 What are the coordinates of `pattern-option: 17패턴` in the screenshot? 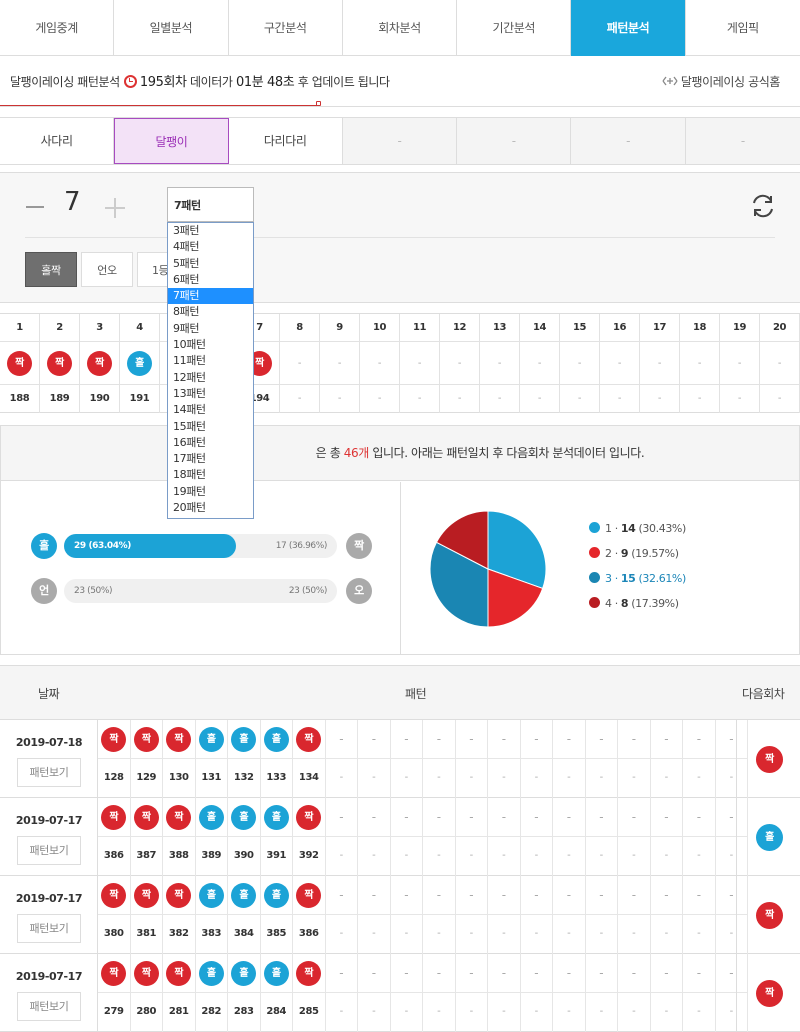 It's located at (189, 459).